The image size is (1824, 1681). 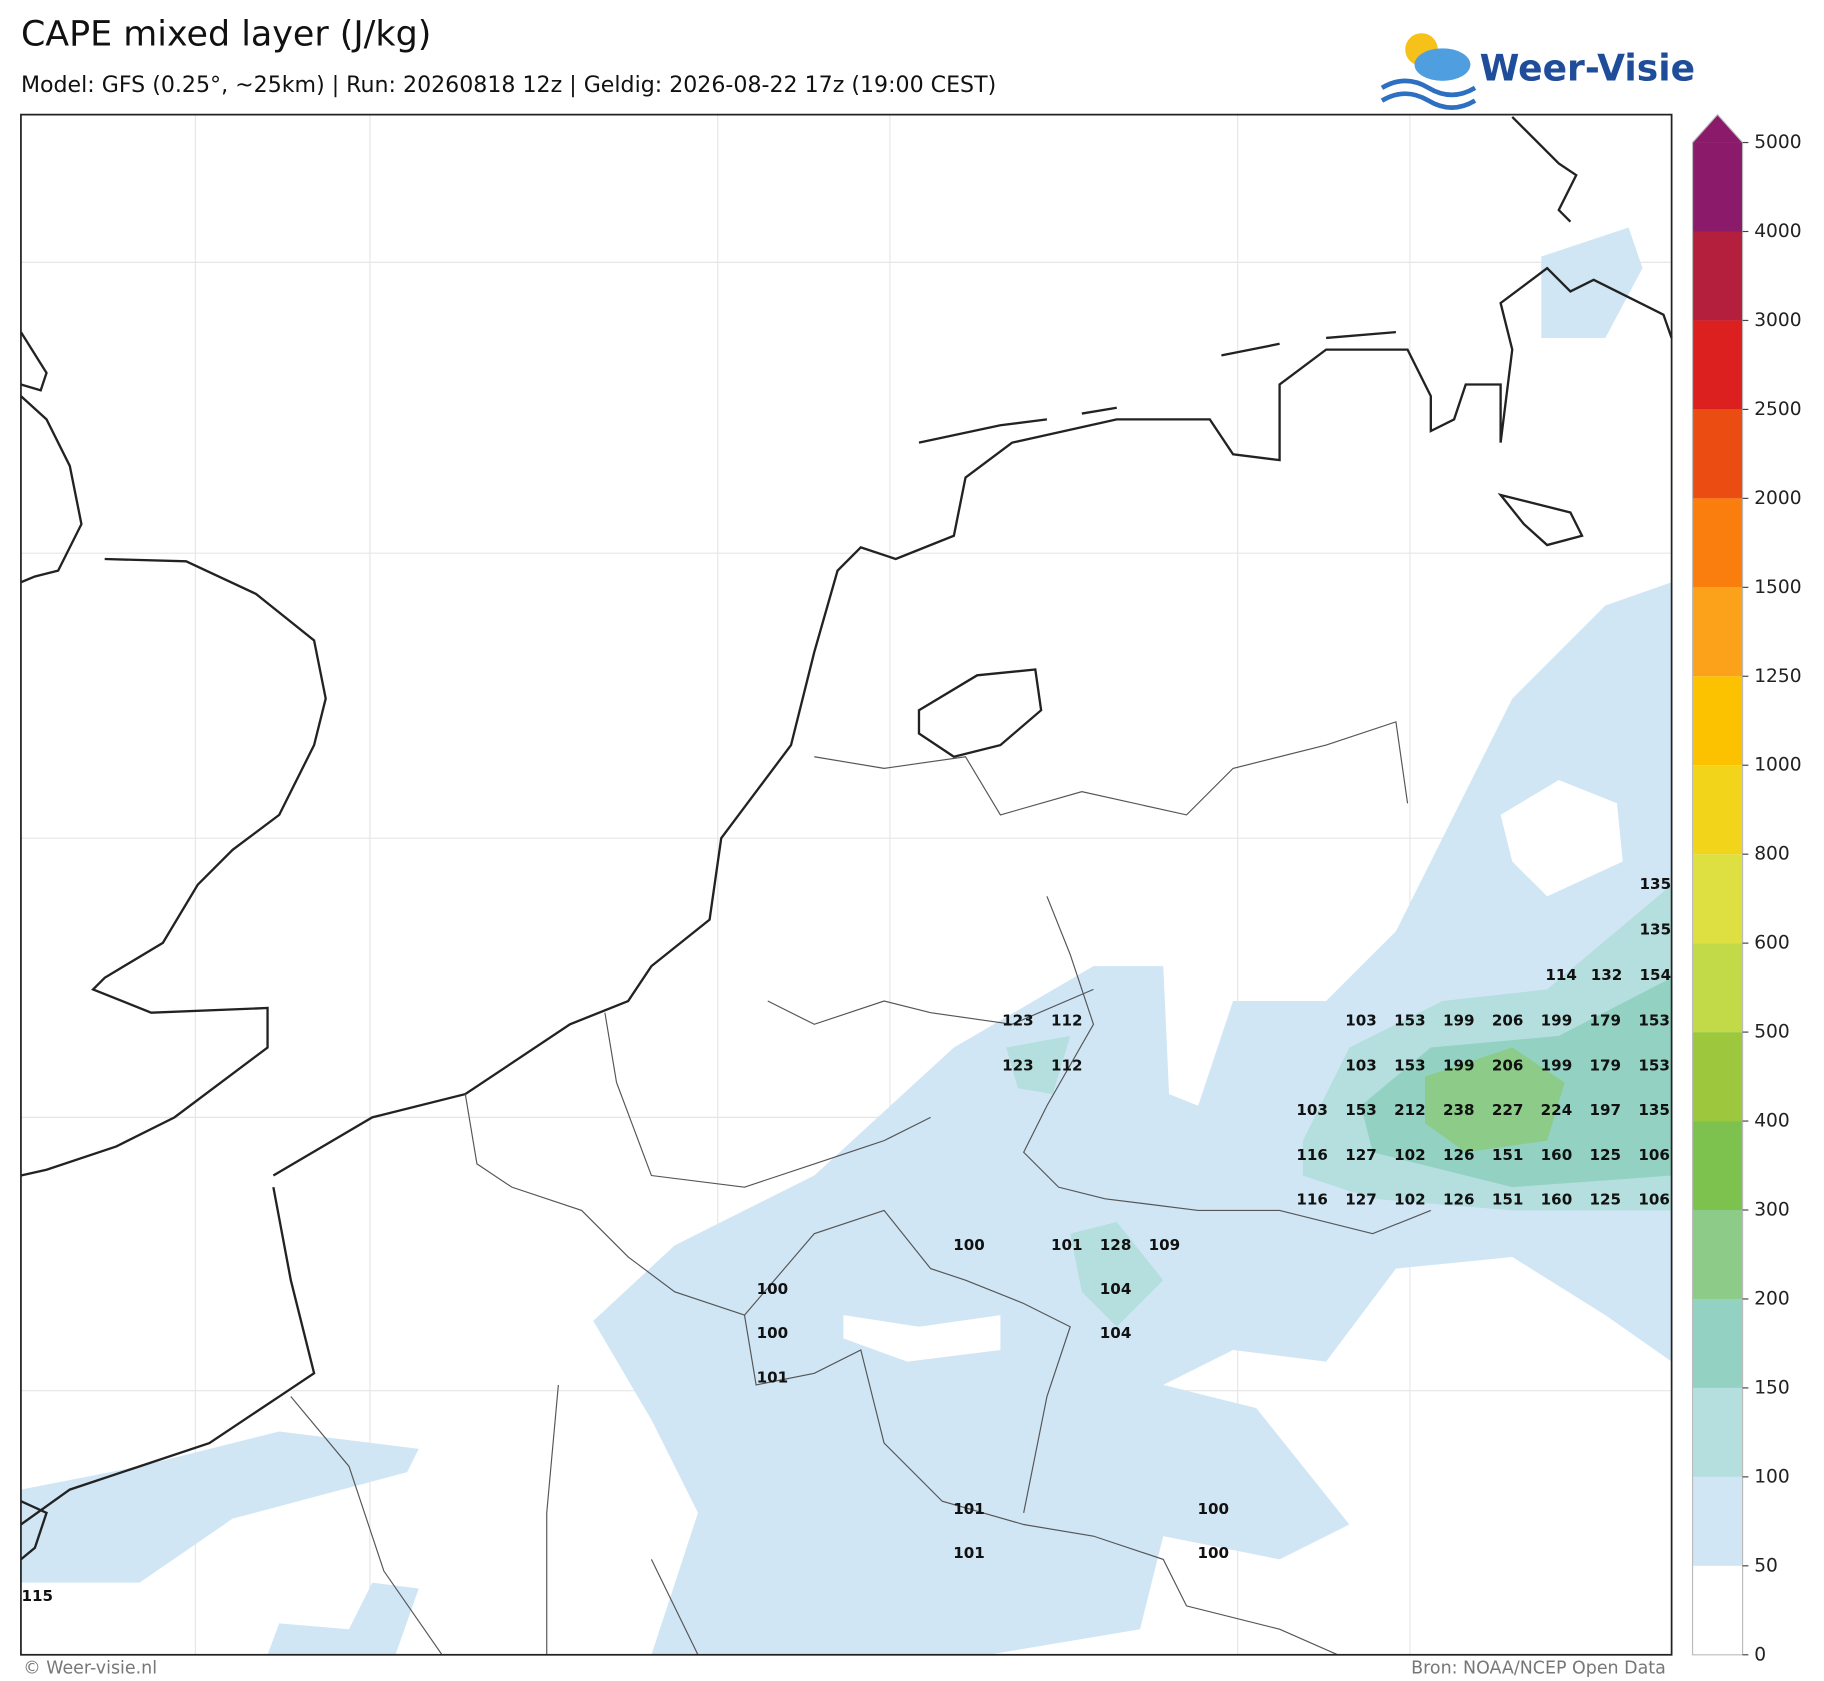 I want to click on logo: Weer-Visie, so click(x=1537, y=71).